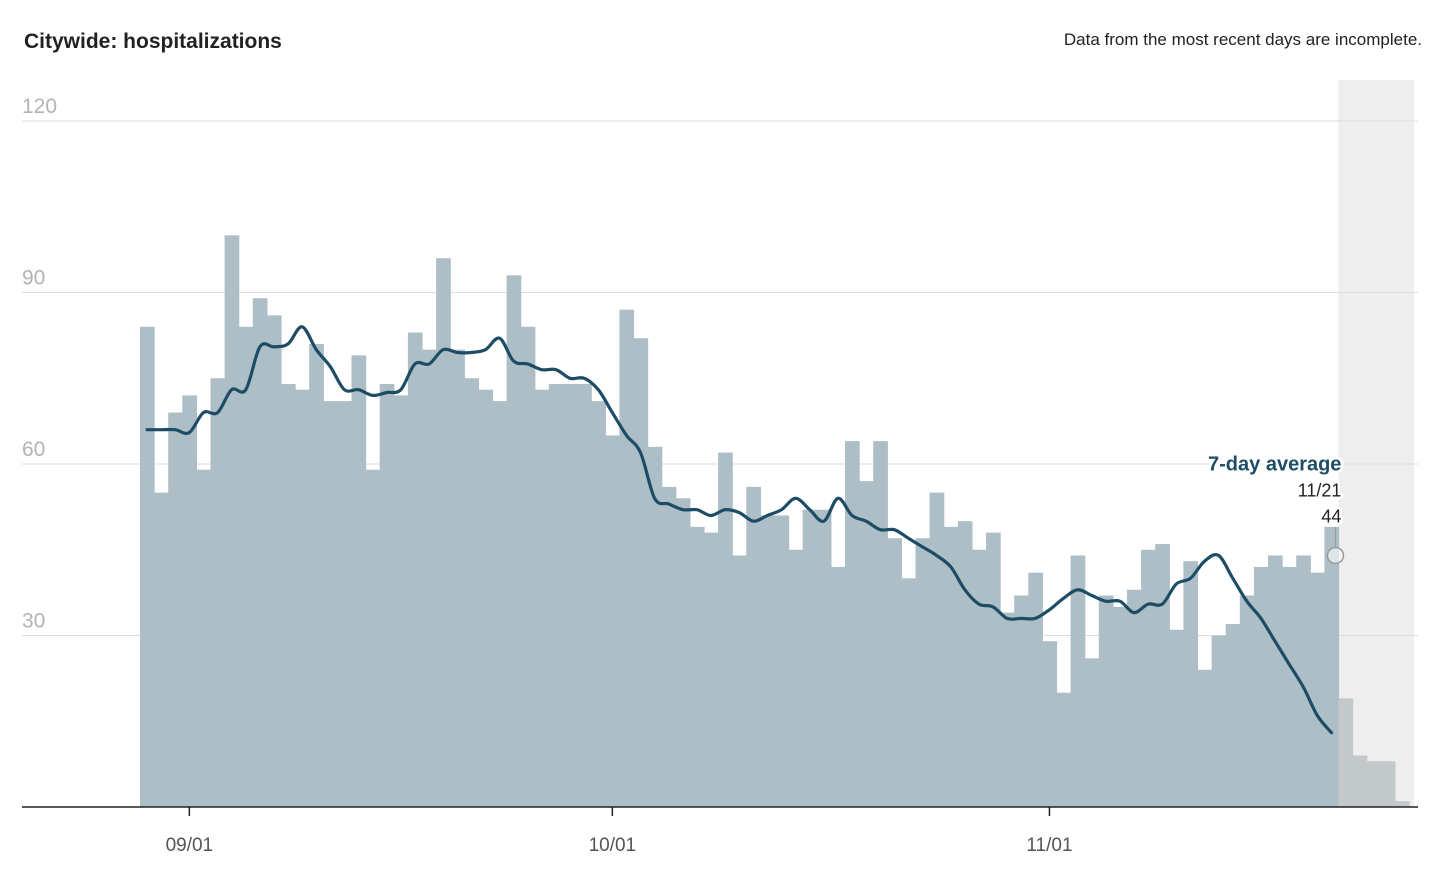  I want to click on x-tick-label: 11/01, so click(1049, 845).